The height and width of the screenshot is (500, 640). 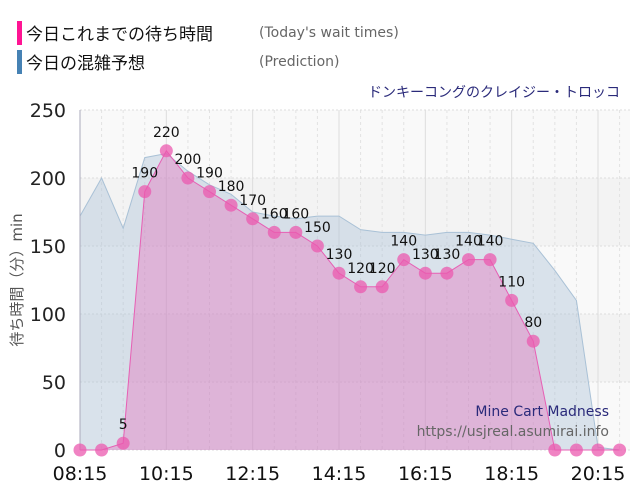 I want to click on legend-sub: (Prediction), so click(x=299, y=61).